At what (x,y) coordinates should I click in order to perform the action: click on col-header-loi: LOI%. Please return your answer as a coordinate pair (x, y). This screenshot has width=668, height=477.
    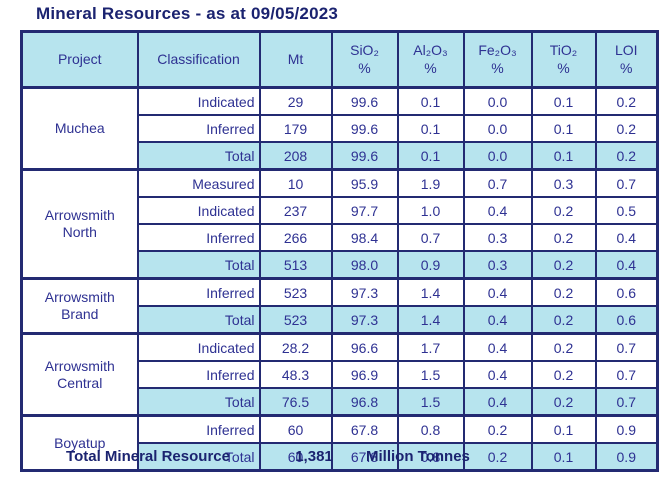
    Looking at the image, I should click on (626, 59).